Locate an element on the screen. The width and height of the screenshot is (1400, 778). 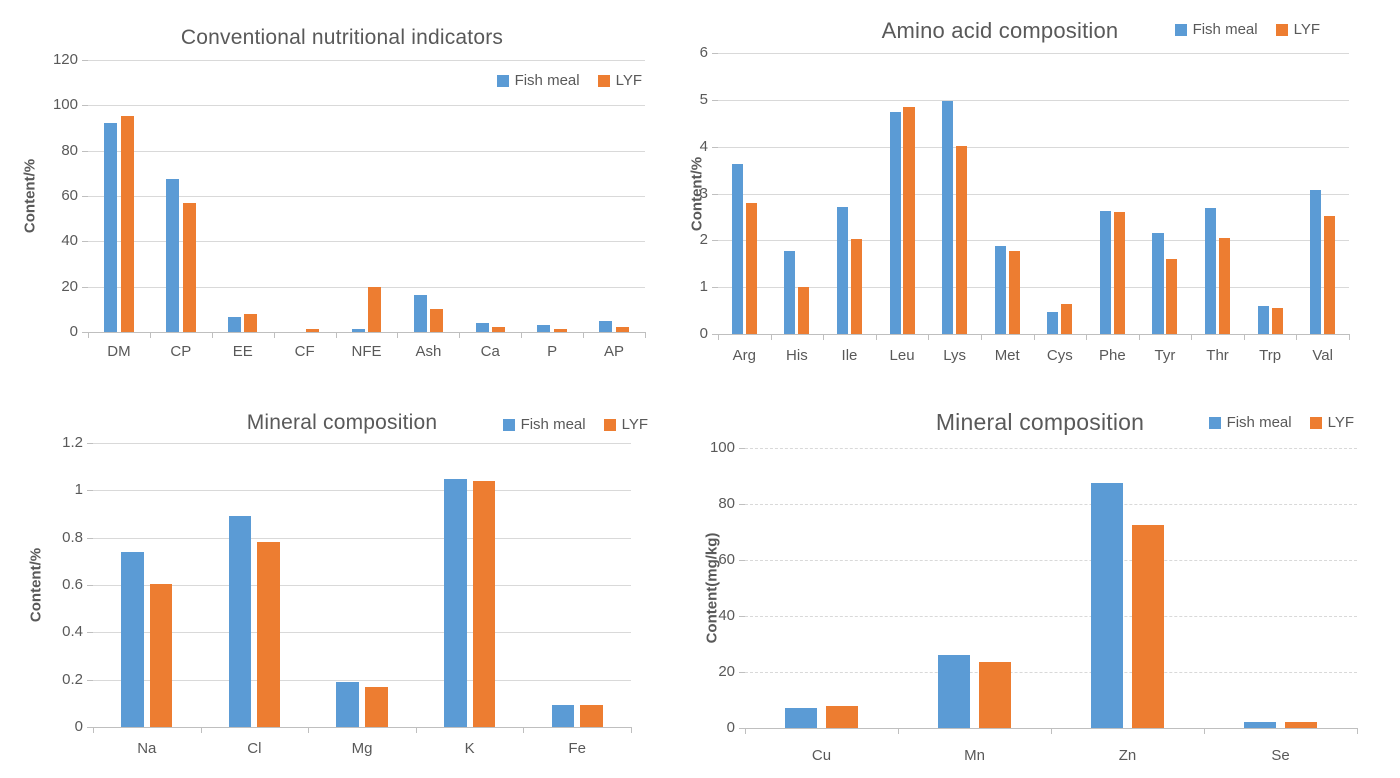
x-axis-category-label: DM is located at coordinates (119, 351).